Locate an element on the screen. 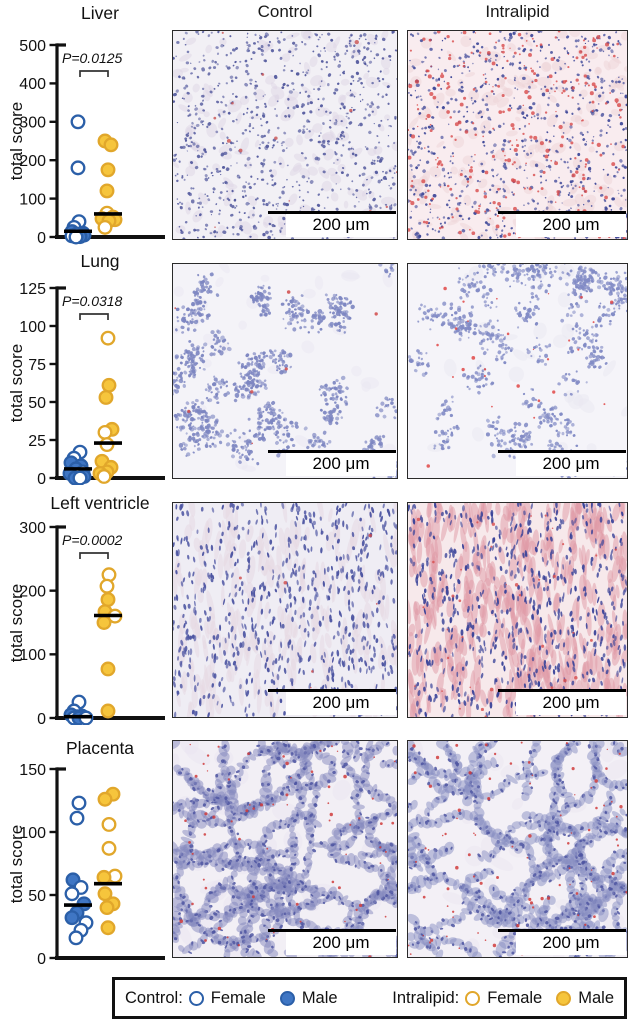 This screenshot has width=631, height=1024. svg-text: 25 is located at coordinates (37, 441).